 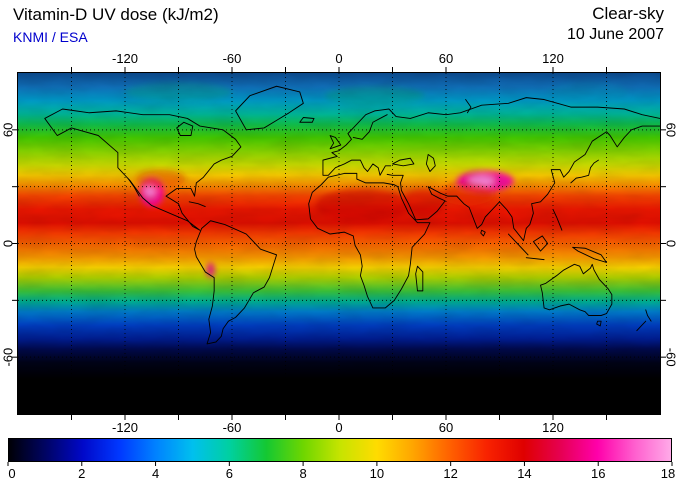 What do you see at coordinates (419, 278) in the screenshot?
I see `coastline-madagascar` at bounding box center [419, 278].